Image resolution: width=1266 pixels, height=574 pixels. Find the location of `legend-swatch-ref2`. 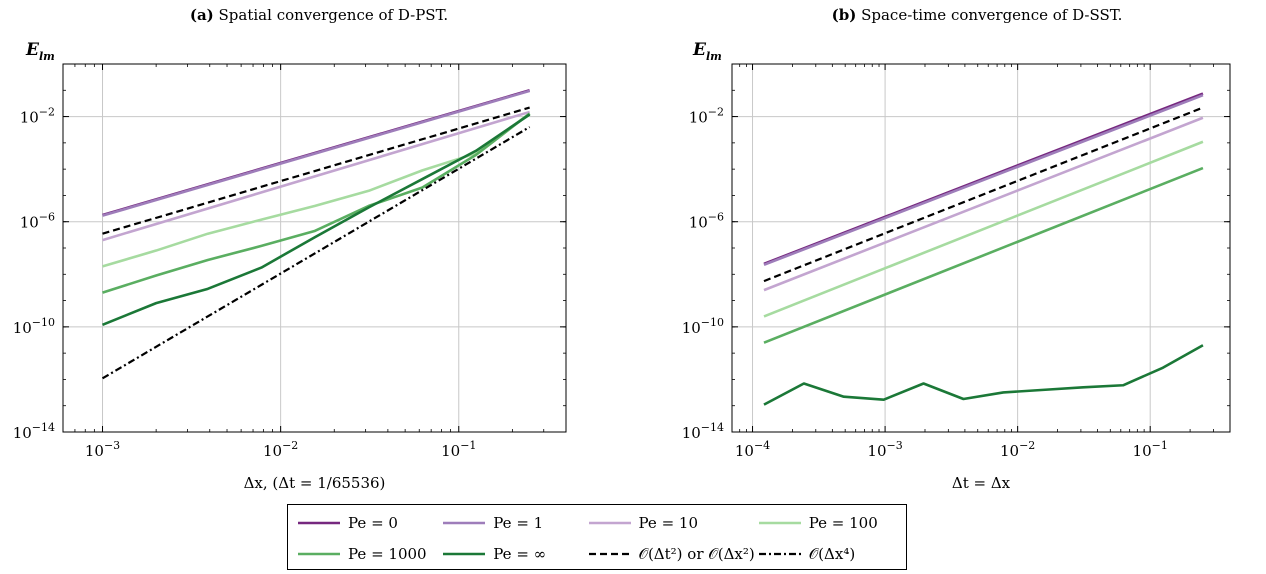

legend-swatch-ref2 is located at coordinates (609, 553).